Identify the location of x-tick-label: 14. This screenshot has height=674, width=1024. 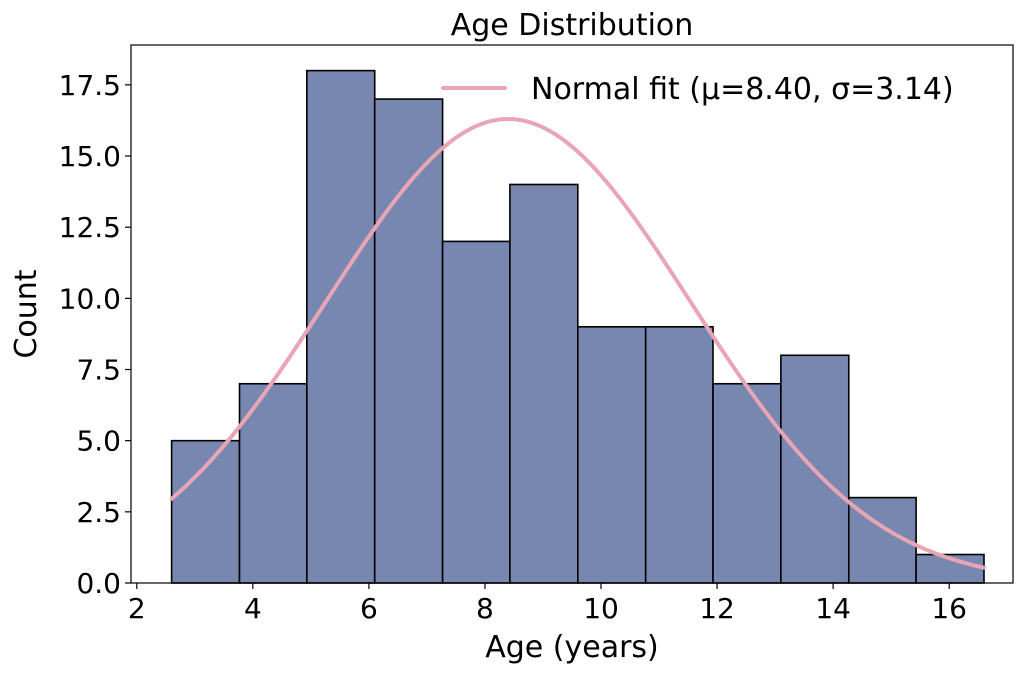
(833, 608).